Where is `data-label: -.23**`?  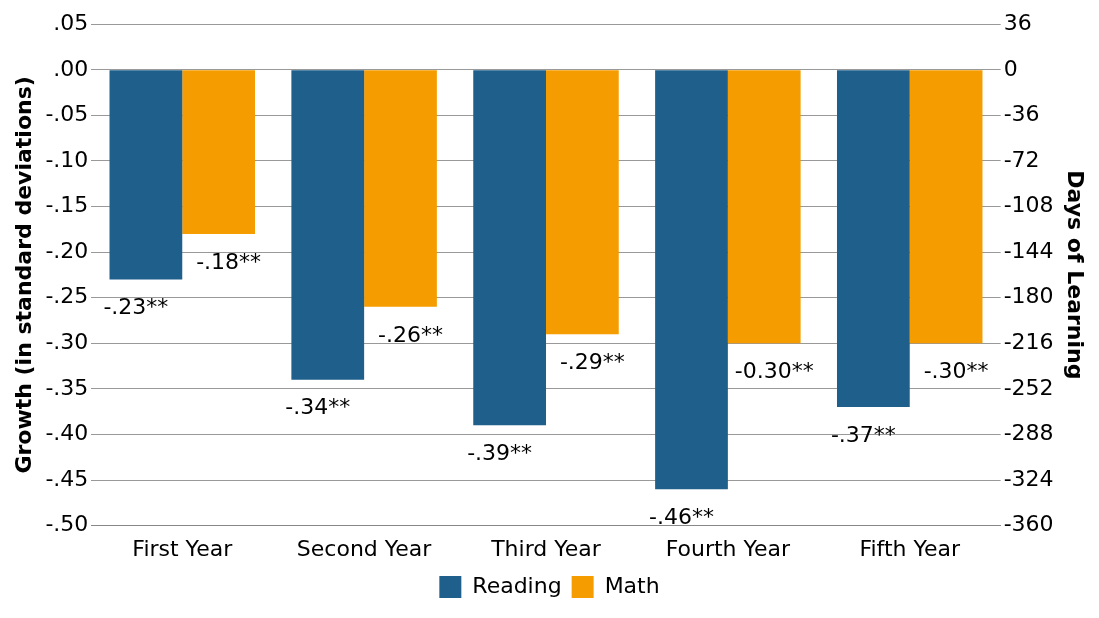
data-label: -.23** is located at coordinates (136, 307).